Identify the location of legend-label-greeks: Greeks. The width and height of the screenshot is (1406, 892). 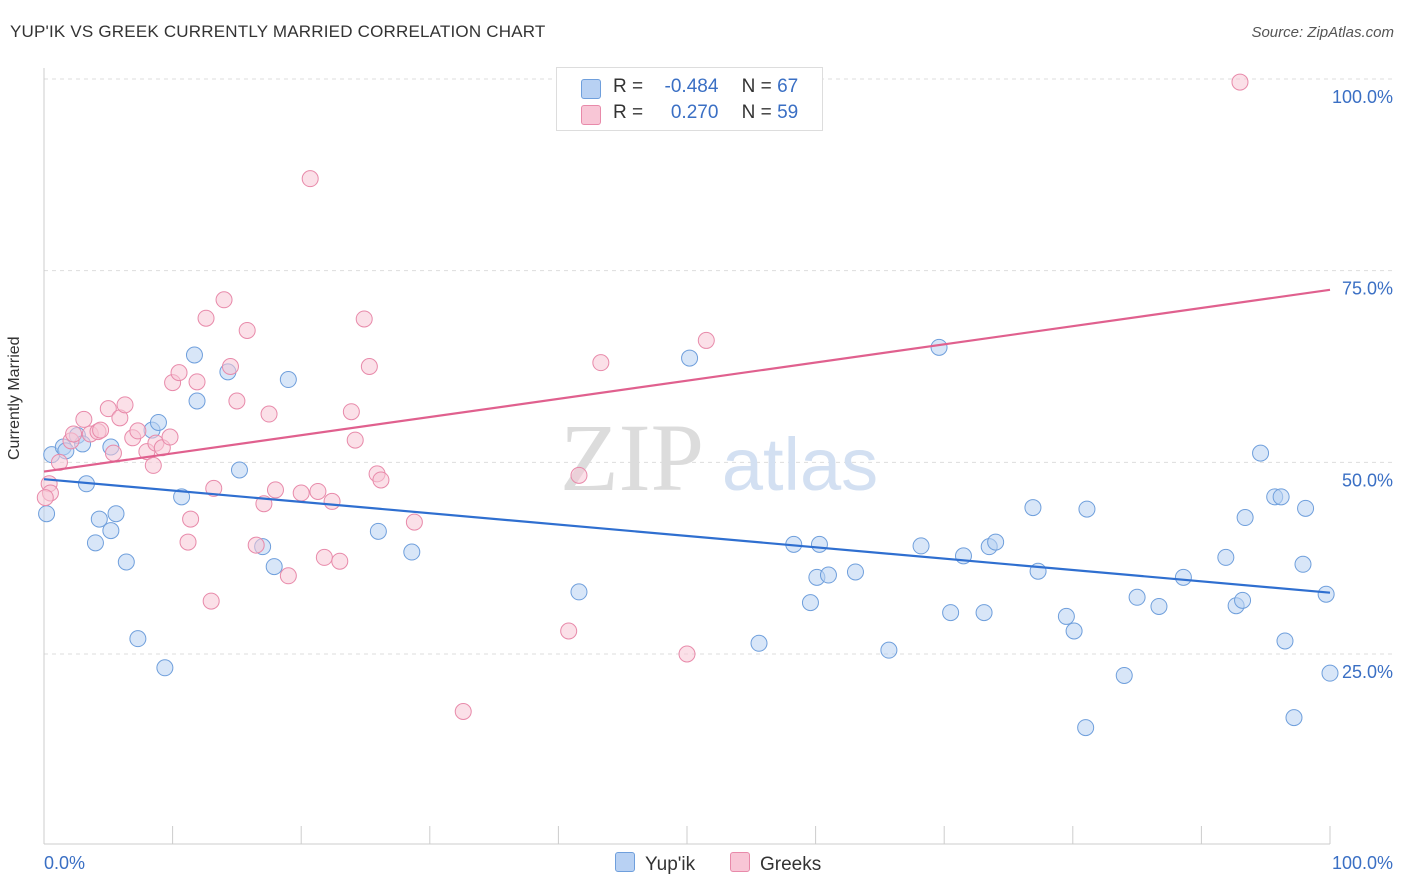
(791, 864).